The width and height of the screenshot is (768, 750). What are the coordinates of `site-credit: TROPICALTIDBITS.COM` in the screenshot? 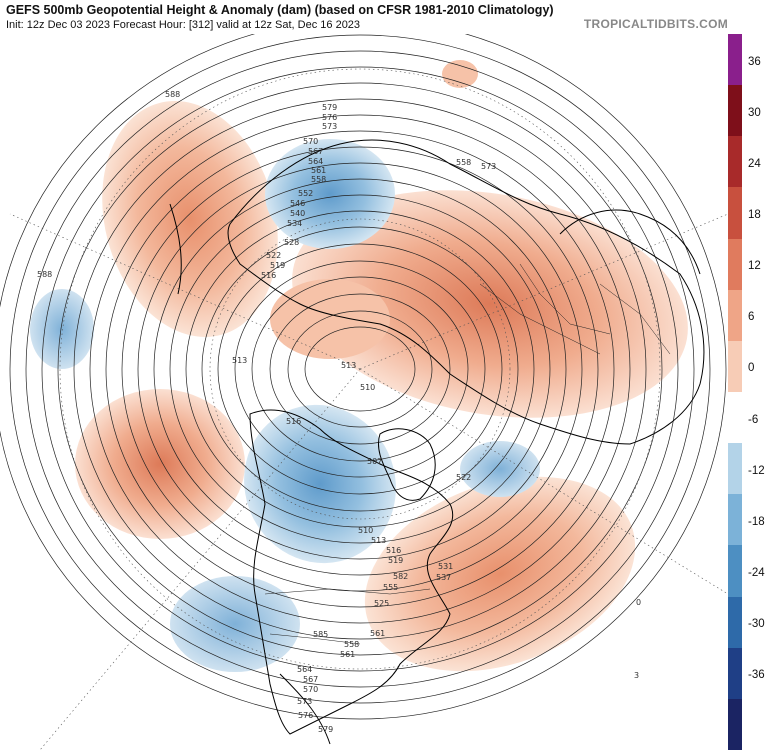 It's located at (655, 24).